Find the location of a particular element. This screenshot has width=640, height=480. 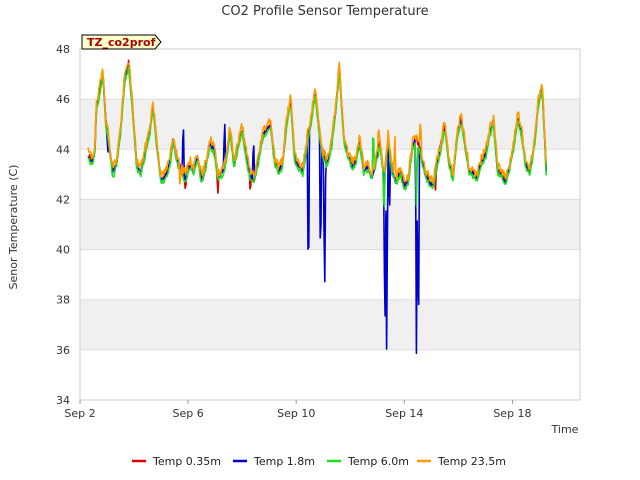

x-tick-label: Sep 10 is located at coordinates (296, 413).